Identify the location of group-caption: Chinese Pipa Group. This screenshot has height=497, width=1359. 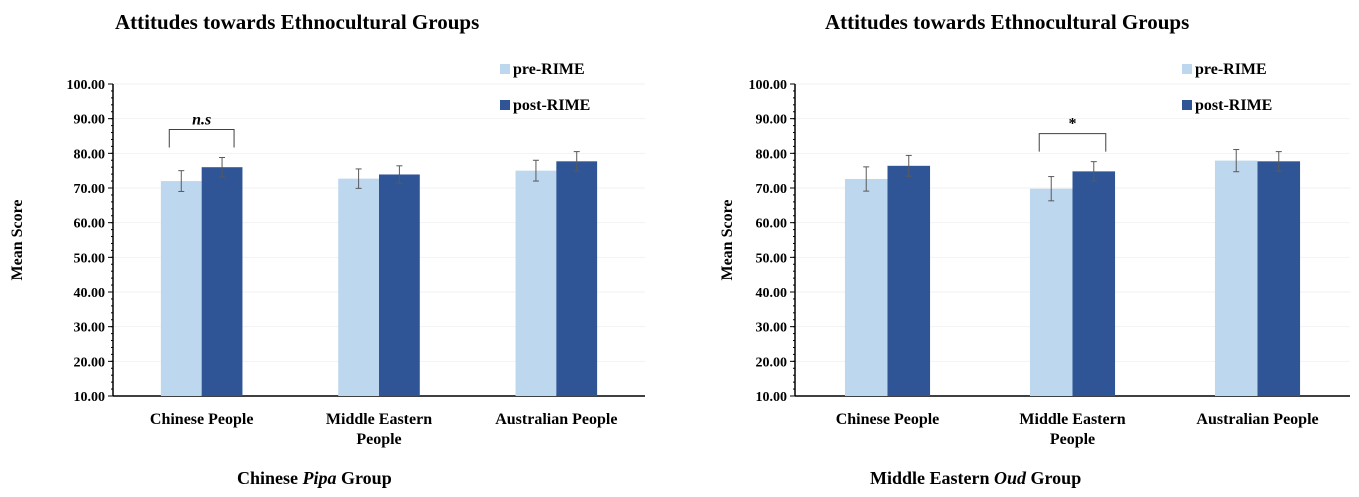
(314, 478).